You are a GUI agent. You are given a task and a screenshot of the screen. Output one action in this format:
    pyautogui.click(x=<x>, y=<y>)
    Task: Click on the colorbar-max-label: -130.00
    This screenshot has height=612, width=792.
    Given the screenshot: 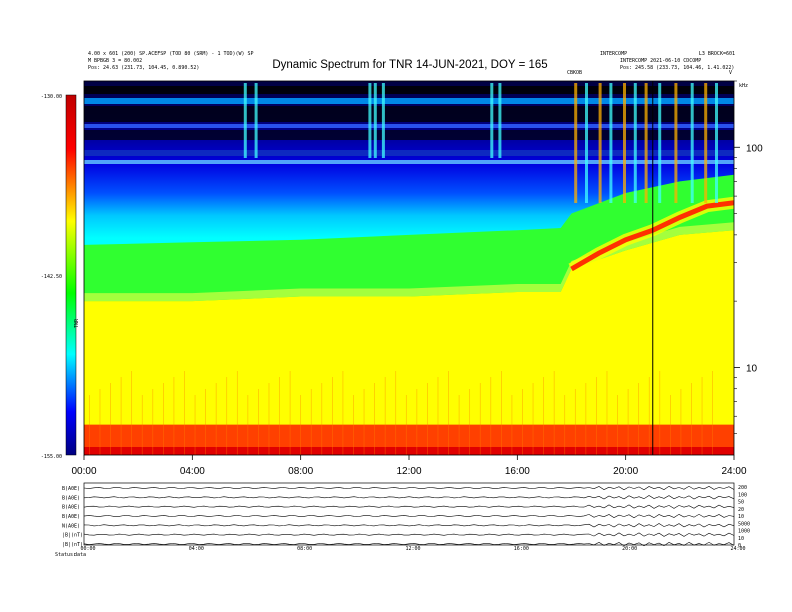 What is the action you would take?
    pyautogui.click(x=51, y=97)
    